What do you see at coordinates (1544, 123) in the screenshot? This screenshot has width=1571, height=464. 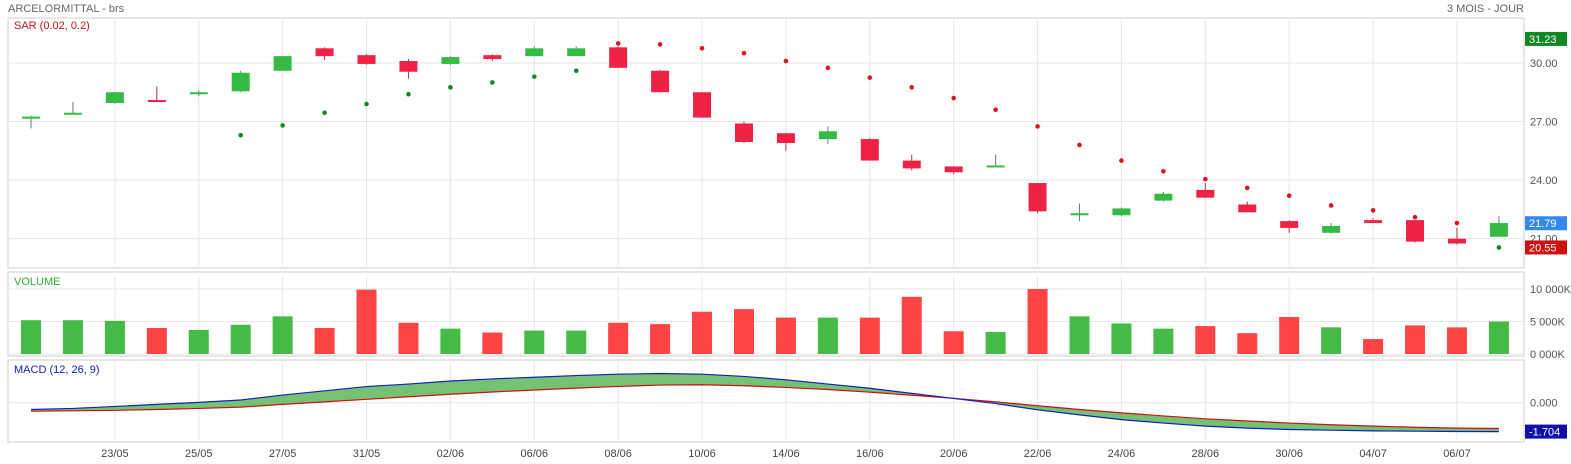 I see `price-tick-label: 27.00` at bounding box center [1544, 123].